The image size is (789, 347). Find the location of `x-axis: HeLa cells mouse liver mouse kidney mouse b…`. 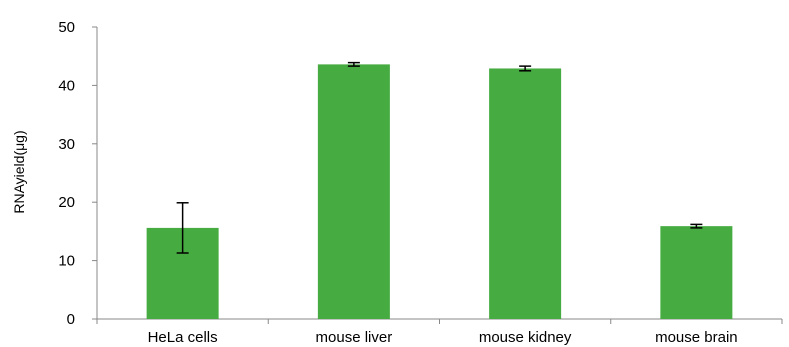

x-axis: HeLa cells mouse liver mouse kidney mouse b… is located at coordinates (439, 332).